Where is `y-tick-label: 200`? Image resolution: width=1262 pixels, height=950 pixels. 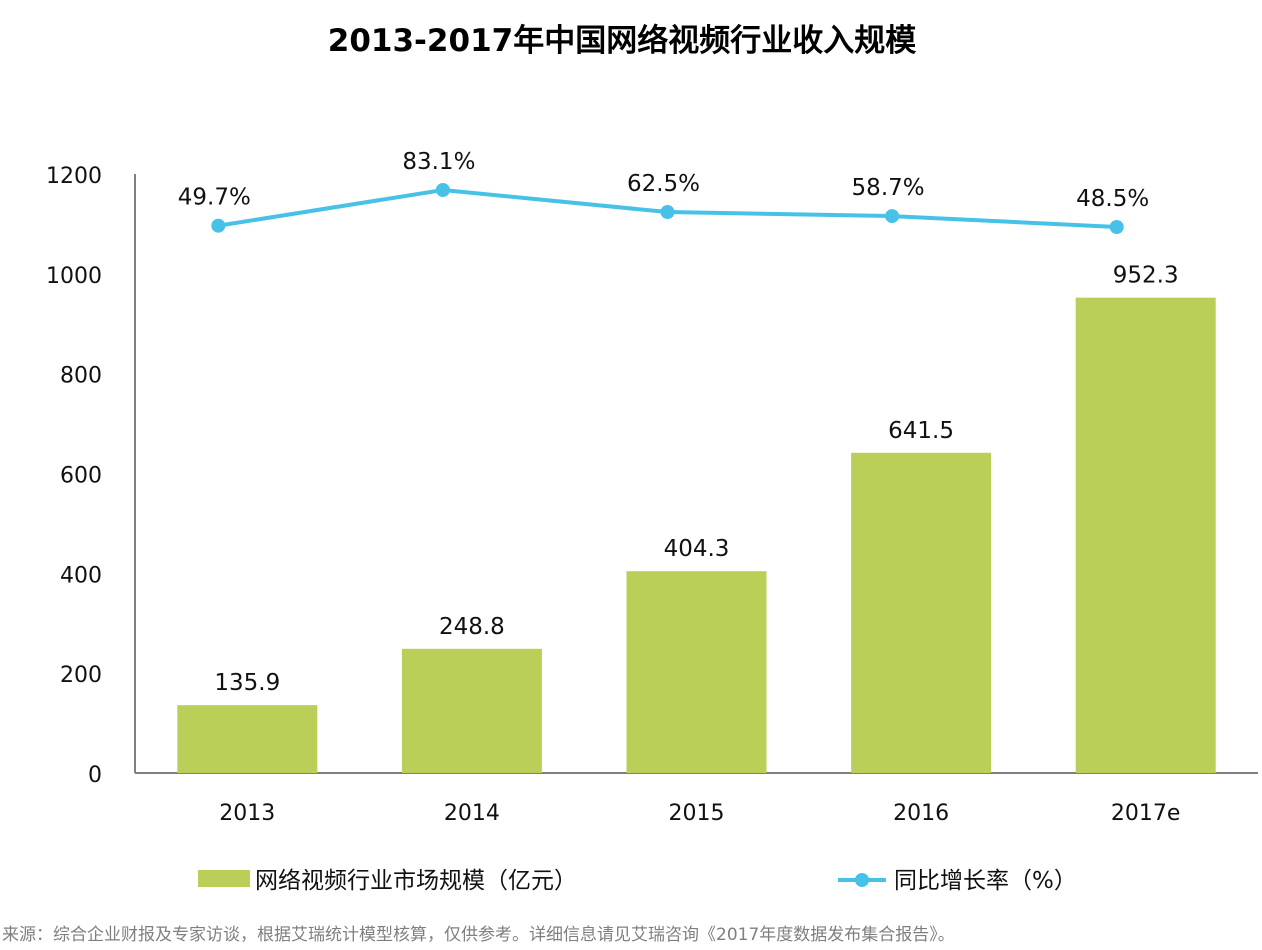
y-tick-label: 200 is located at coordinates (81, 675).